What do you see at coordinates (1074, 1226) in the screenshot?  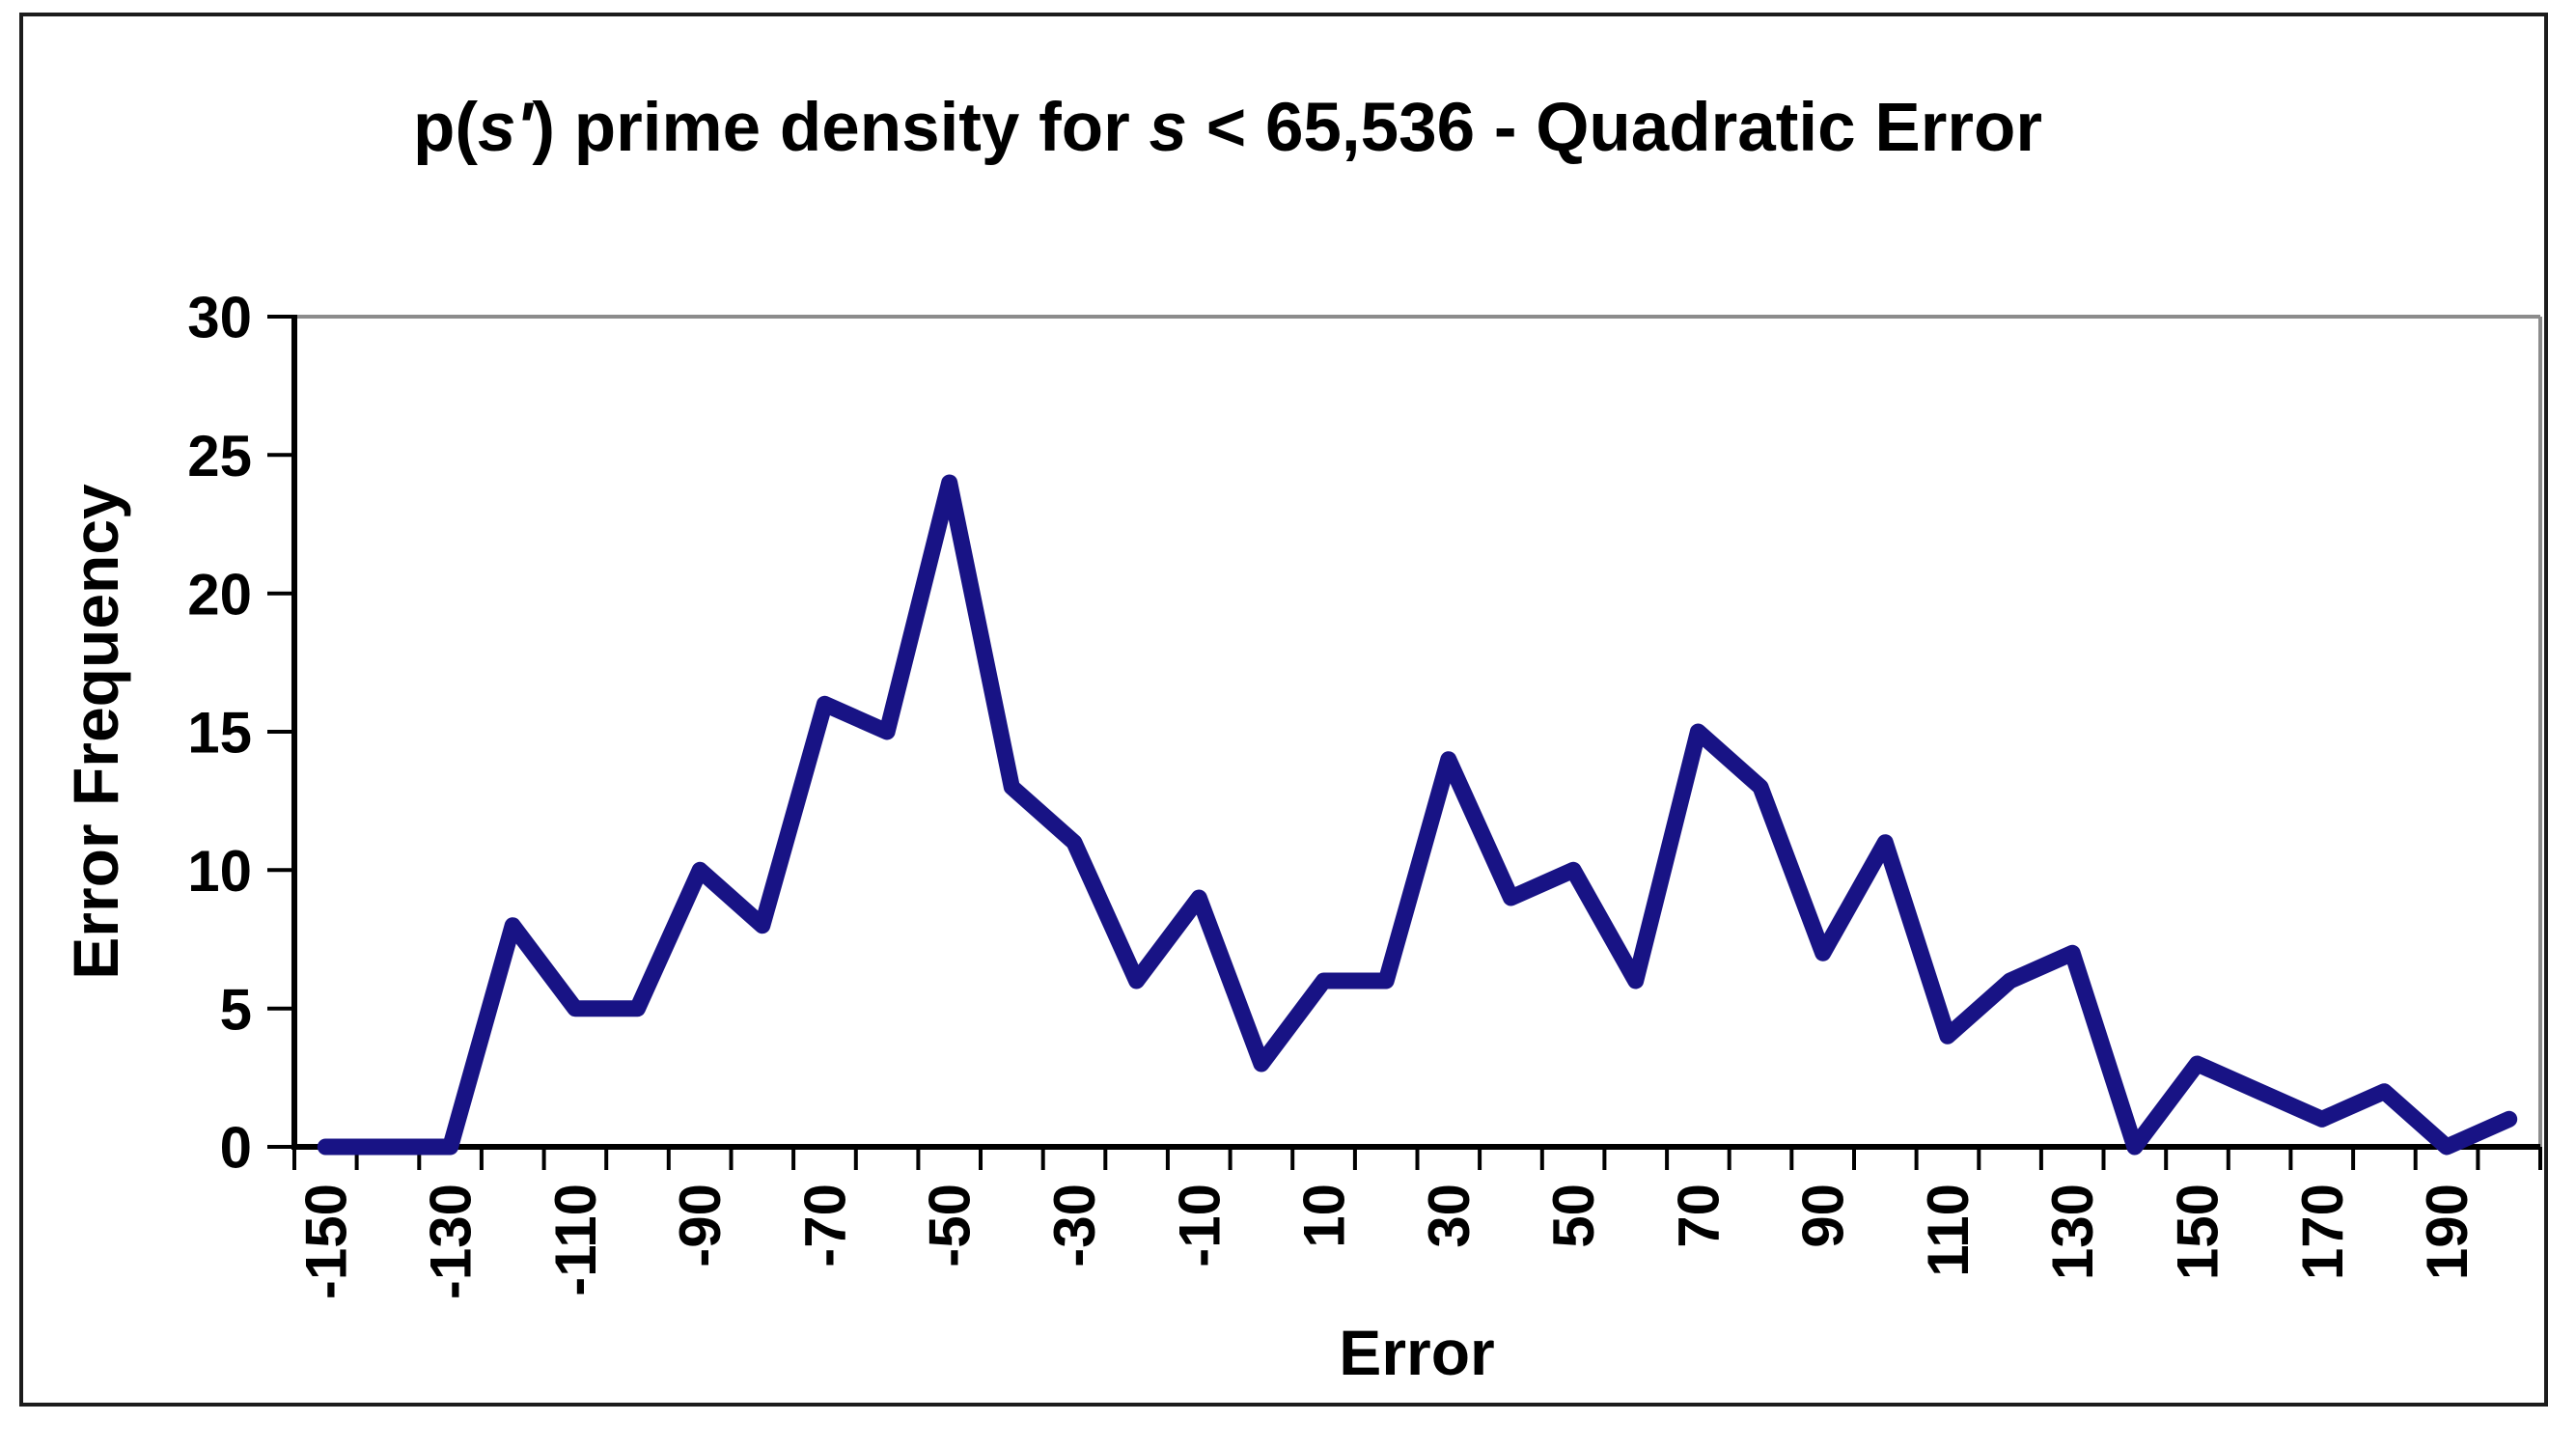 I see `x-tick-label: -30` at bounding box center [1074, 1226].